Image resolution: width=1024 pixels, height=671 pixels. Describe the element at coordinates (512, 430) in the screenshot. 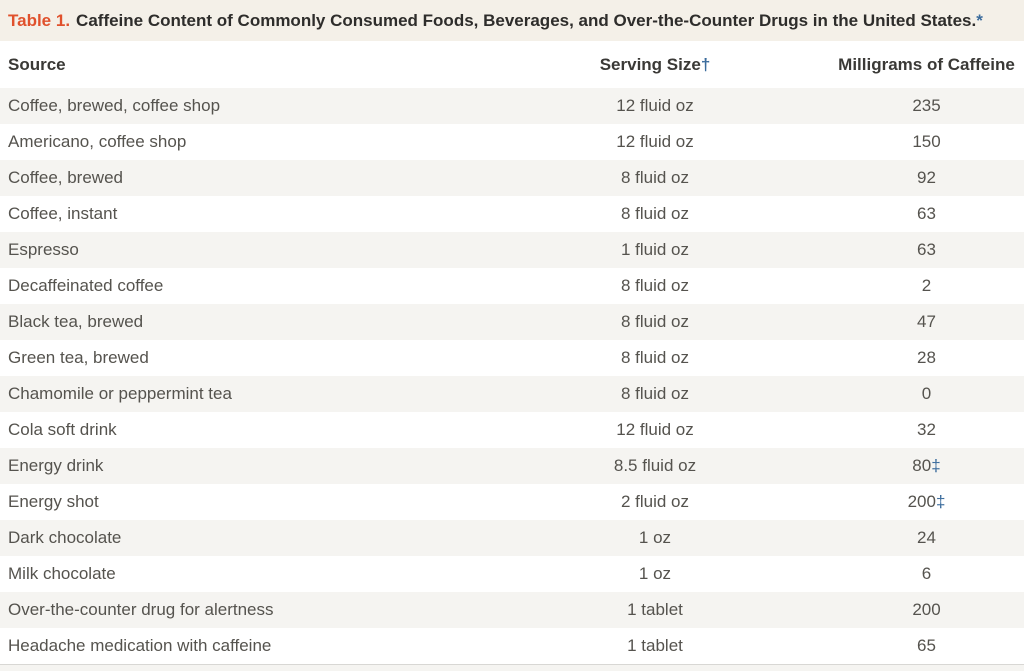

I see `table-row: Cola soft drink 12 fluid oz 32` at that location.